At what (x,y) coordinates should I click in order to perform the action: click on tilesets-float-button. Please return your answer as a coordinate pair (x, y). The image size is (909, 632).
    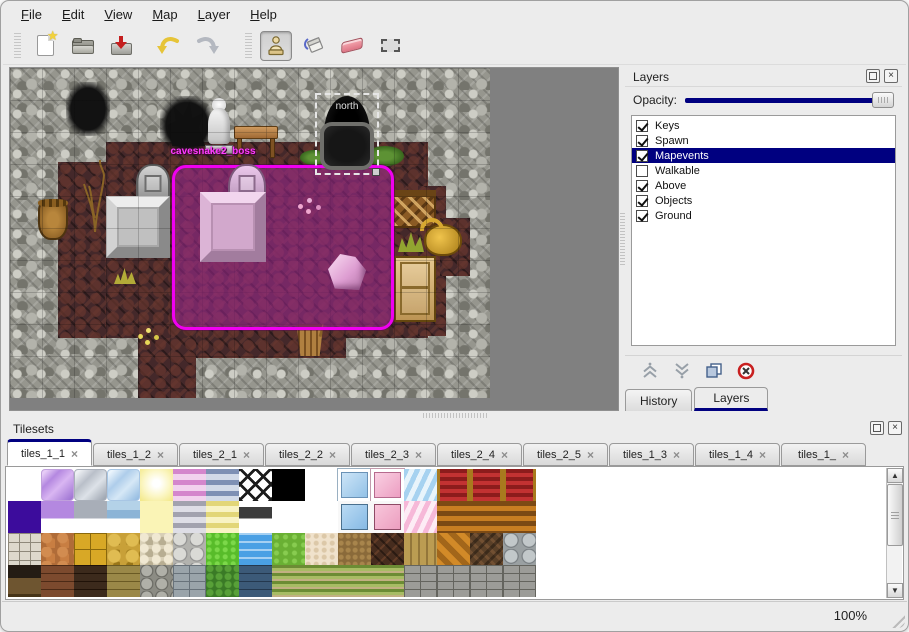
    Looking at the image, I should click on (877, 428).